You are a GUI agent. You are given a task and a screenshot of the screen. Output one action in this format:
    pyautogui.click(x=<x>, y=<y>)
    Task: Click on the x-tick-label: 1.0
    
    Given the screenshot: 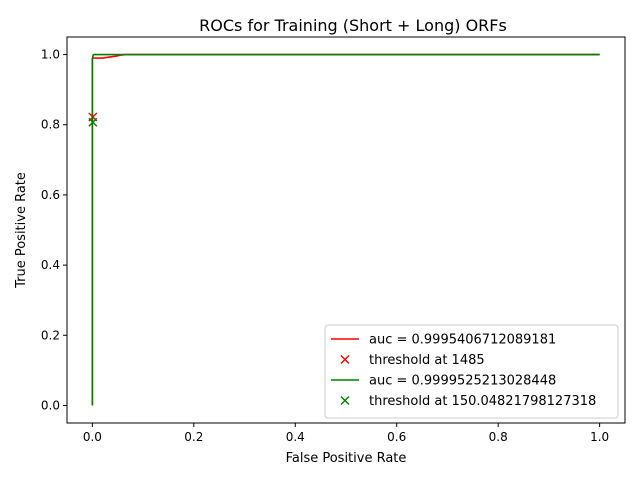 What is the action you would take?
    pyautogui.click(x=599, y=437)
    